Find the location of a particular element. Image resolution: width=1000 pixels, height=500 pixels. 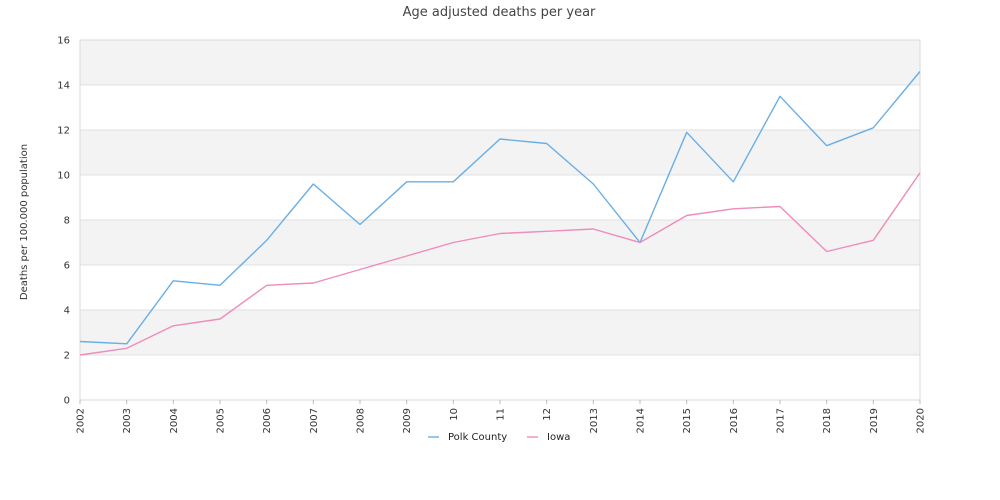

legend-label: Polk County is located at coordinates (477, 437).